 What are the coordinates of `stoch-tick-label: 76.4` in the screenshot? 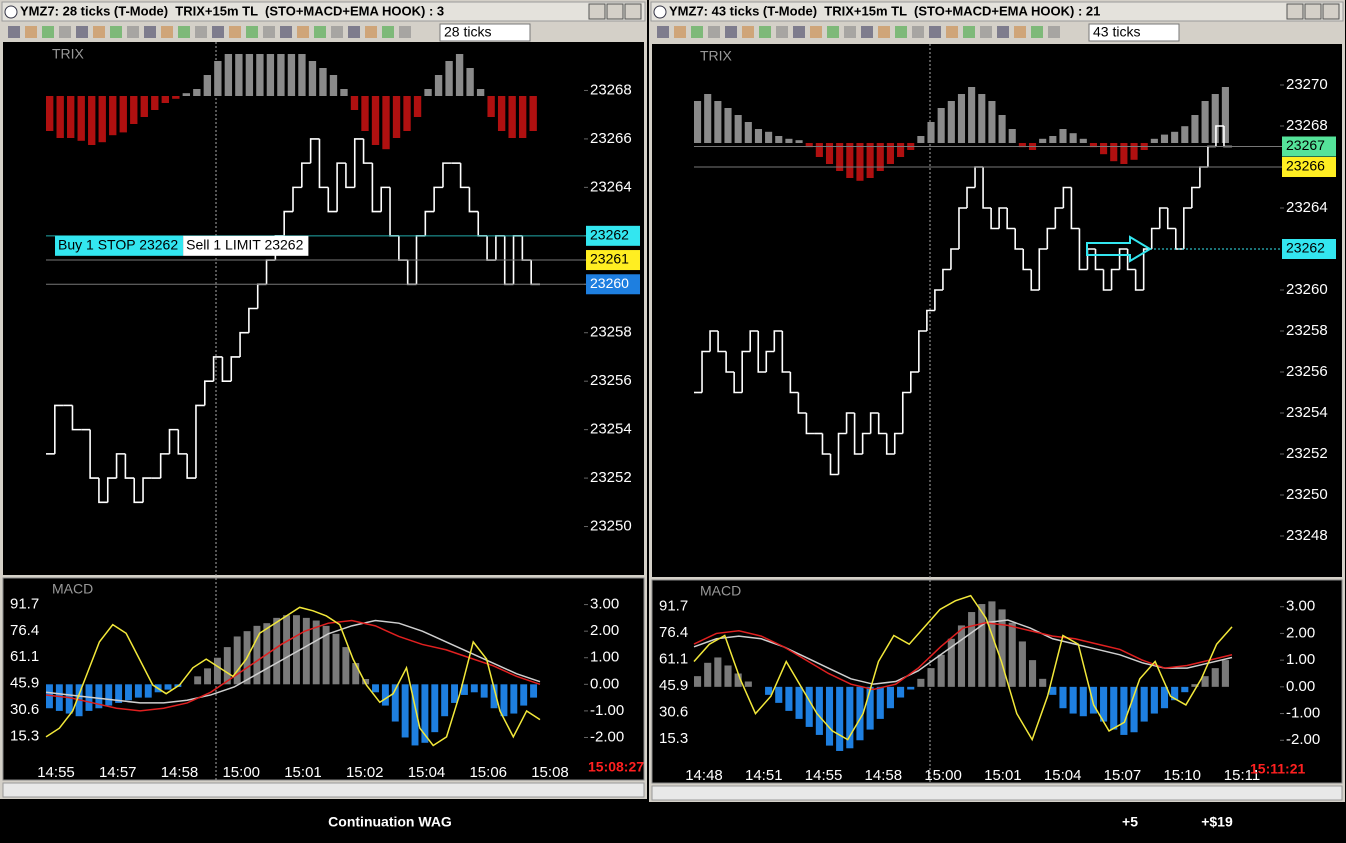 It's located at (24, 630).